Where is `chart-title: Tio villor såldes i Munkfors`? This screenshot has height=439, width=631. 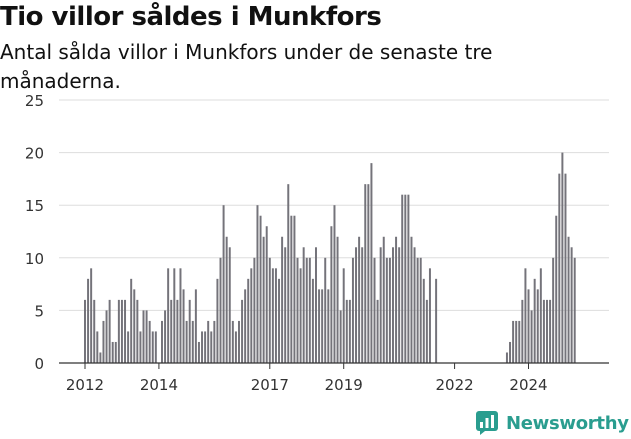 chart-title: Tio villor såldes i Munkfors is located at coordinates (191, 17).